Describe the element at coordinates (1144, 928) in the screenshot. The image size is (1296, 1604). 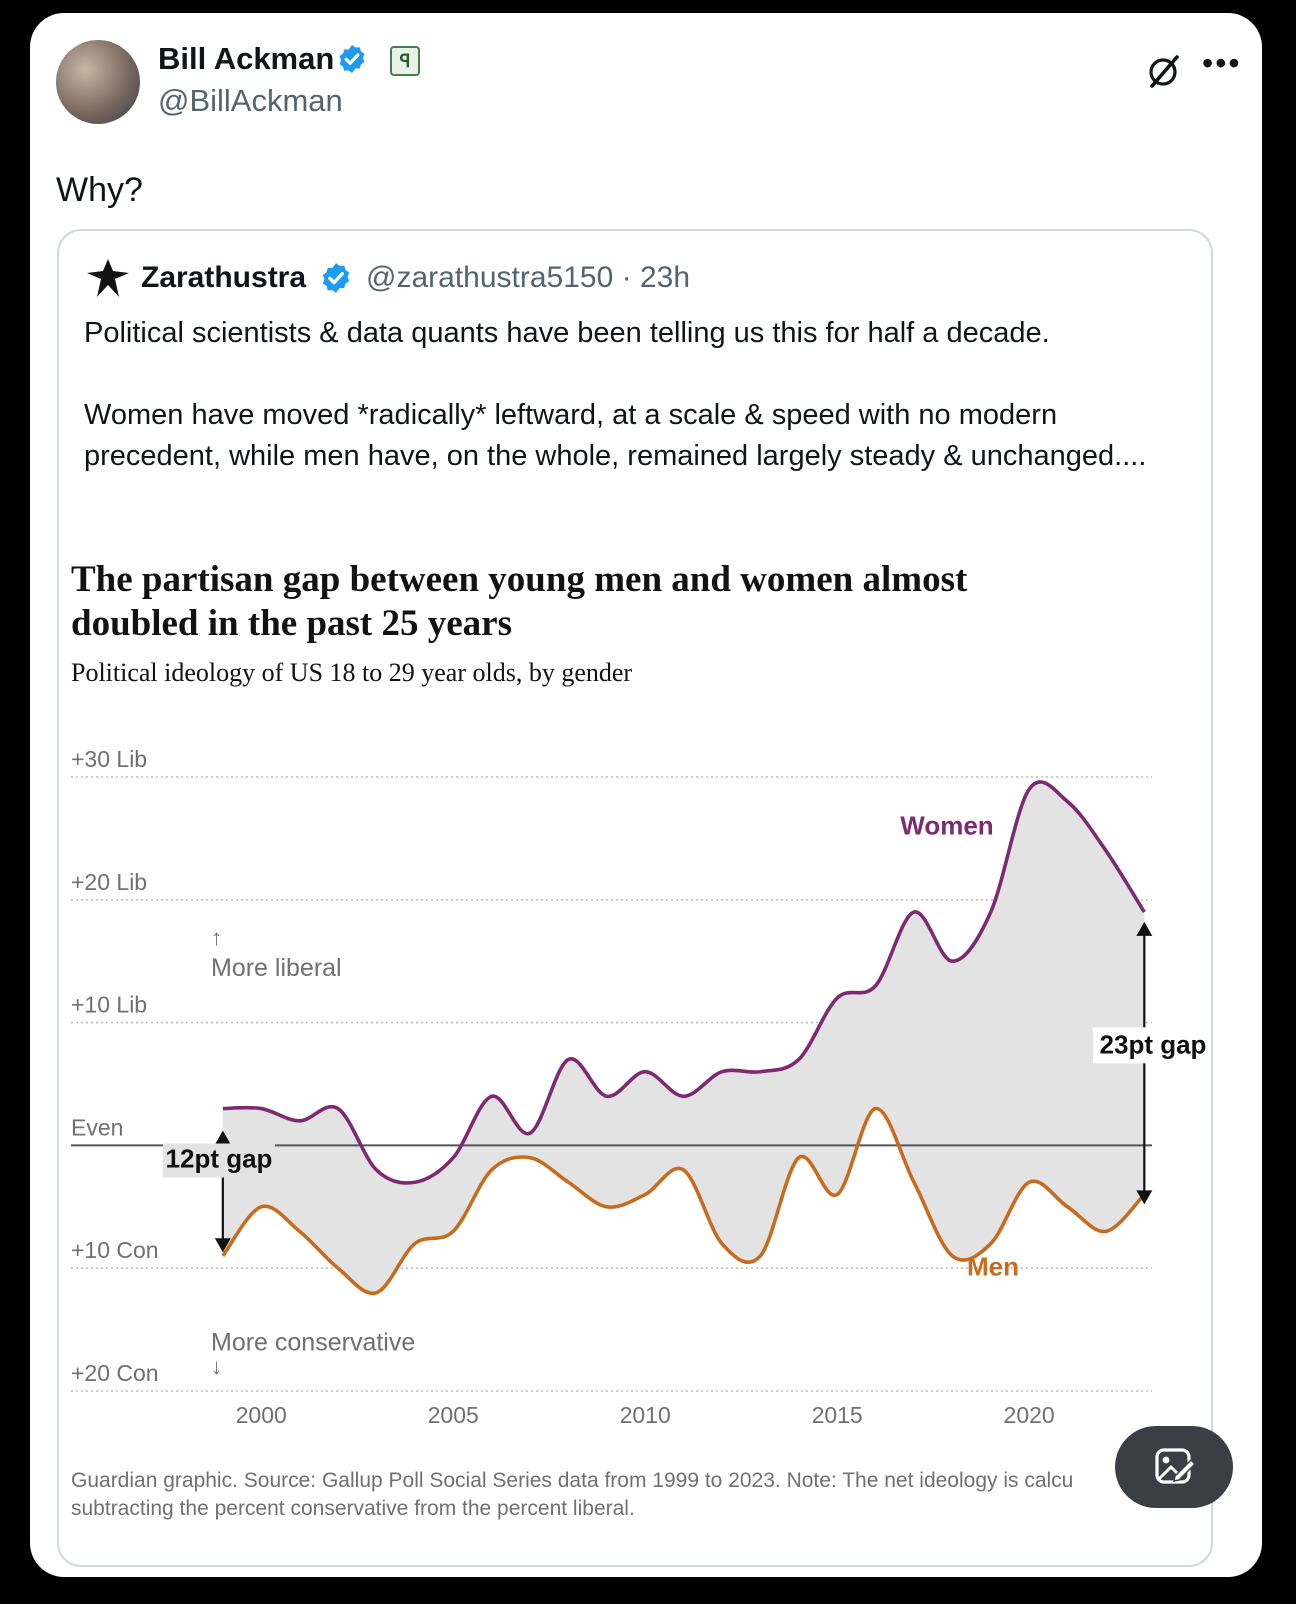
I see `gap-2023-arrow-head-up` at that location.